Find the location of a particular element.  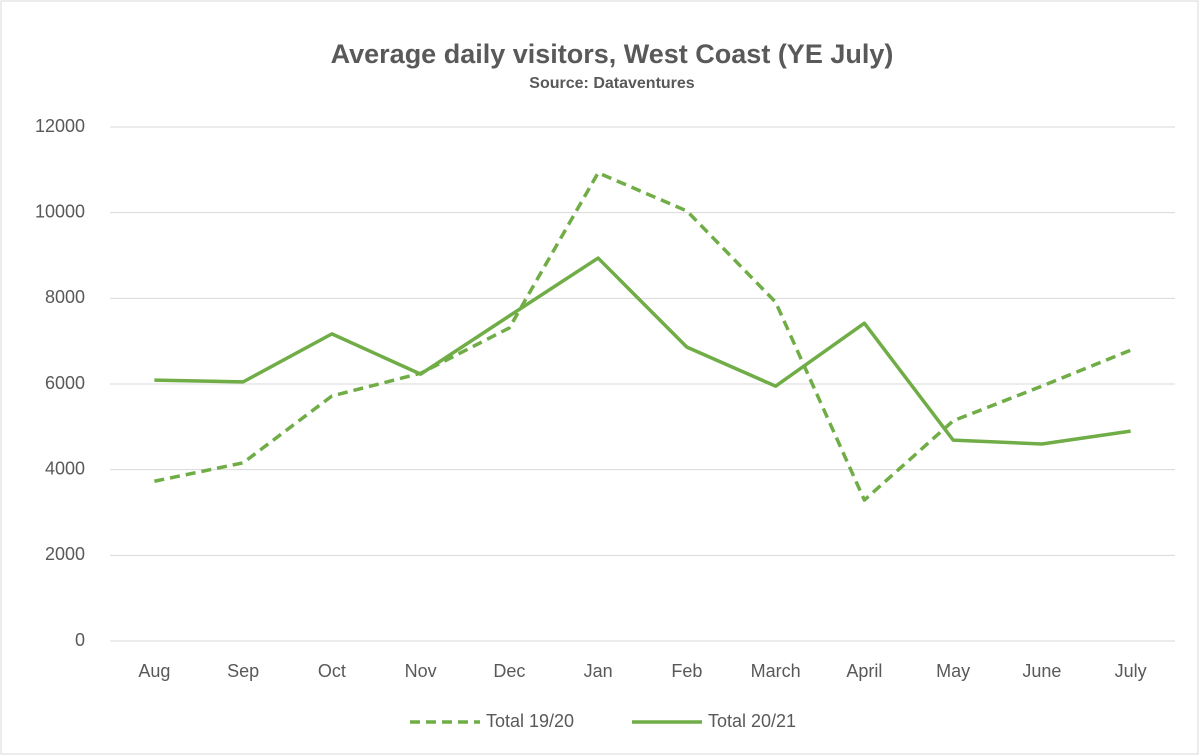

y-tick-label: 4000 is located at coordinates (65, 468).